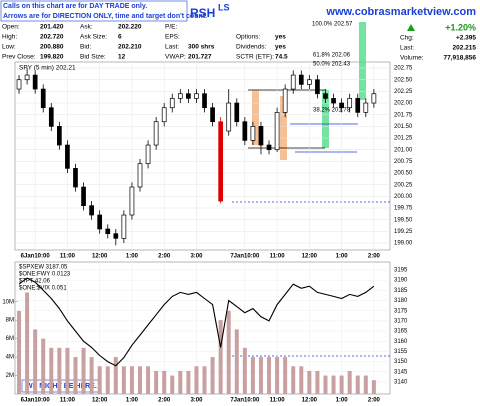 Image resolution: width=480 pixels, height=406 pixels. What do you see at coordinates (401, 321) in the screenshot?
I see `y2-tick-label: 3170` at bounding box center [401, 321].